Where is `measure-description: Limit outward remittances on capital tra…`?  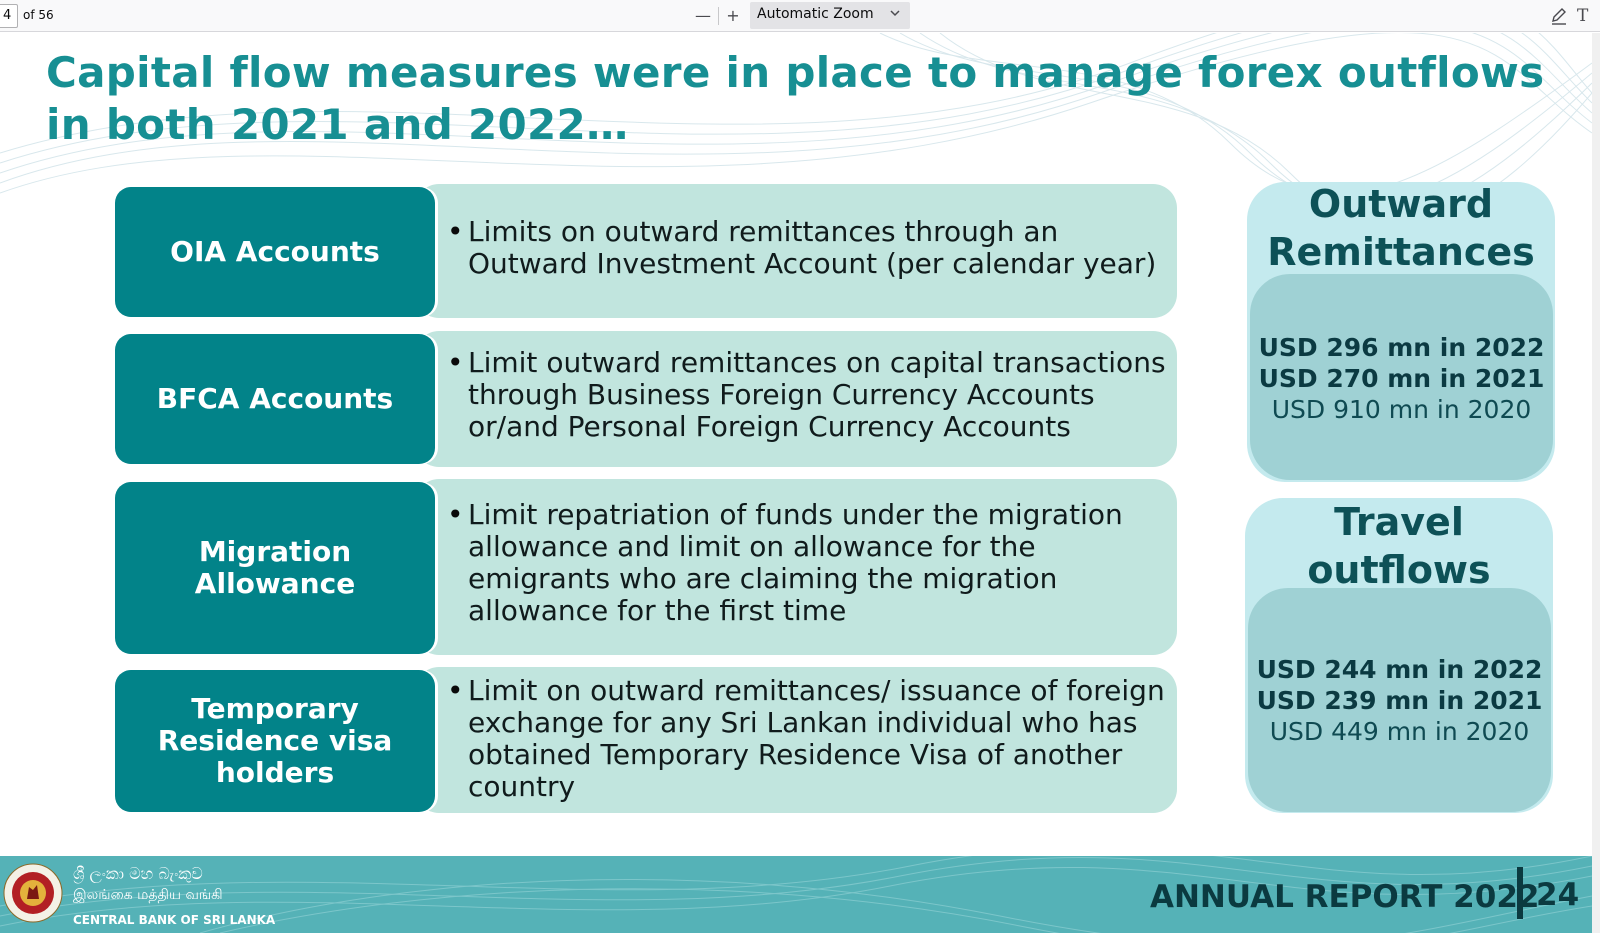 measure-description: Limit outward remittances on capital tra… is located at coordinates (817, 394).